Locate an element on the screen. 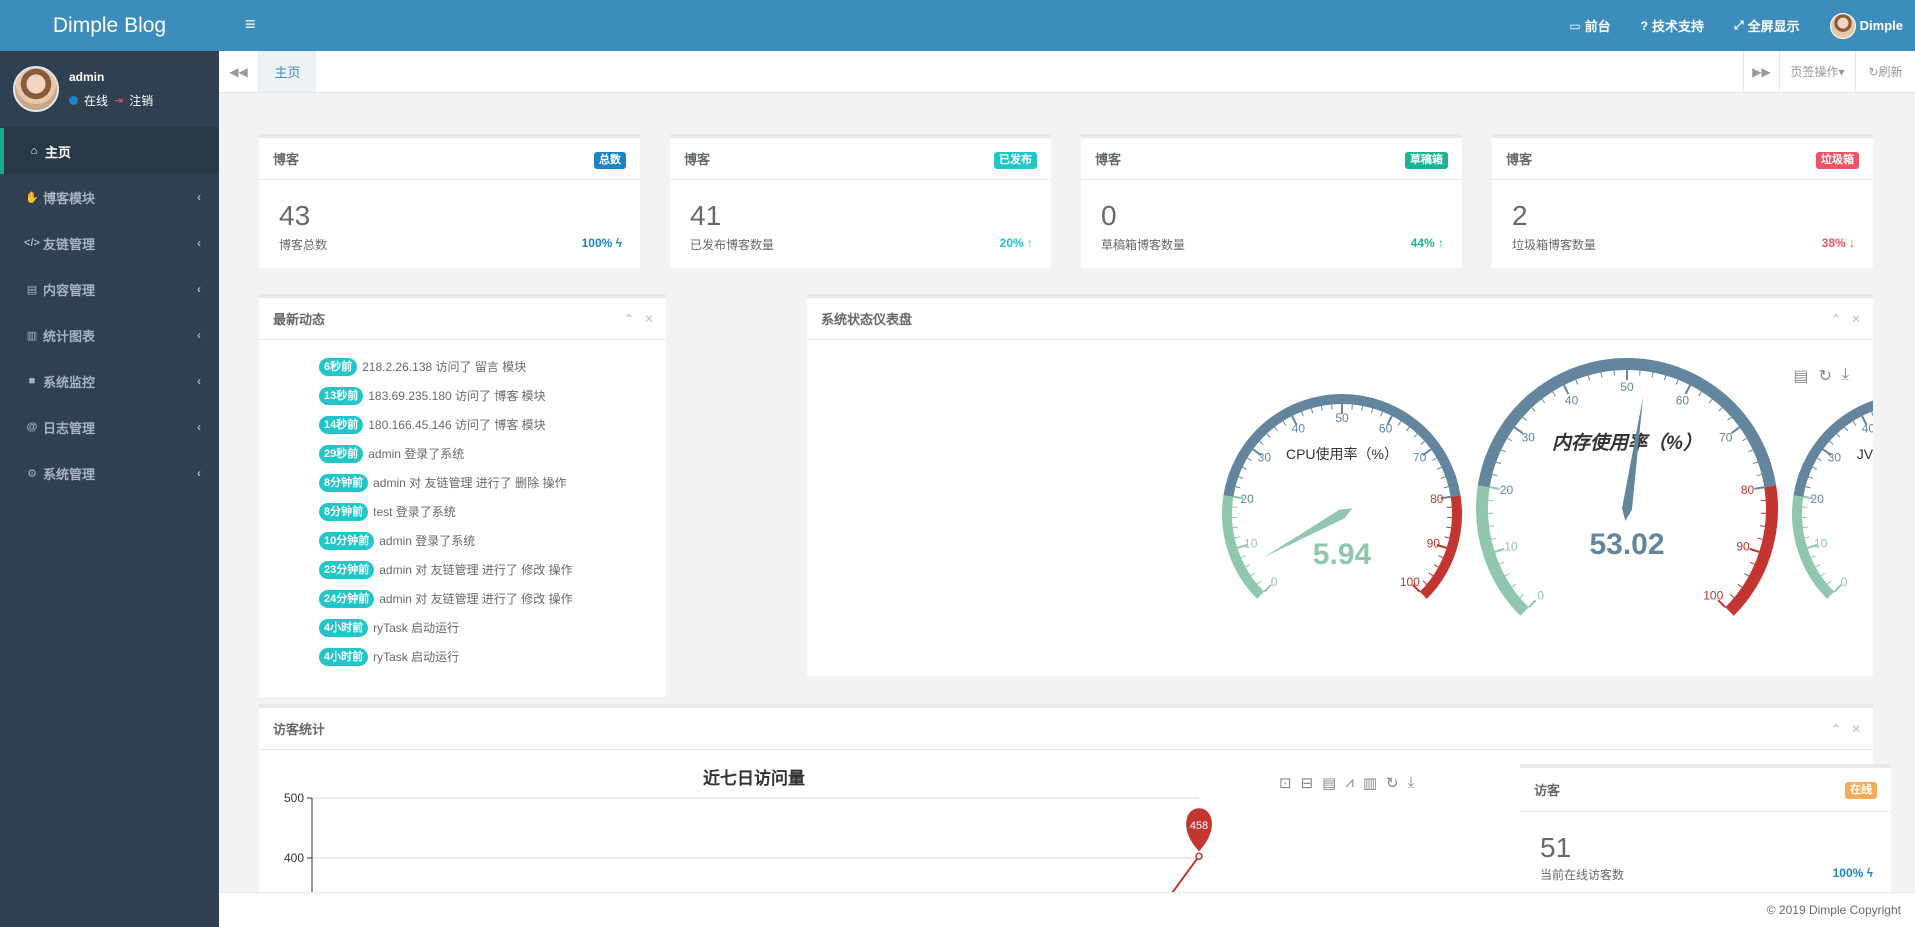  stat-percent: 100% ϟ is located at coordinates (602, 243).